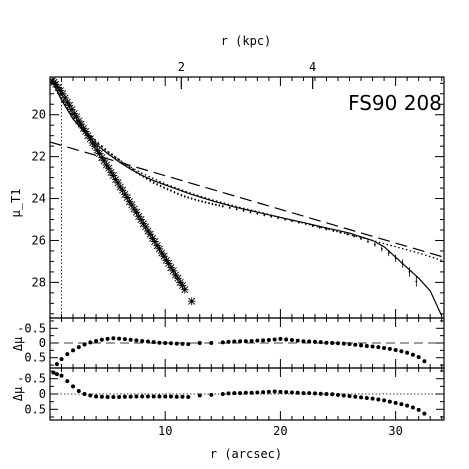 This screenshot has width=469, height=469. Describe the element at coordinates (16, 203) in the screenshot. I see `y-axis-label: μ_T1` at that location.